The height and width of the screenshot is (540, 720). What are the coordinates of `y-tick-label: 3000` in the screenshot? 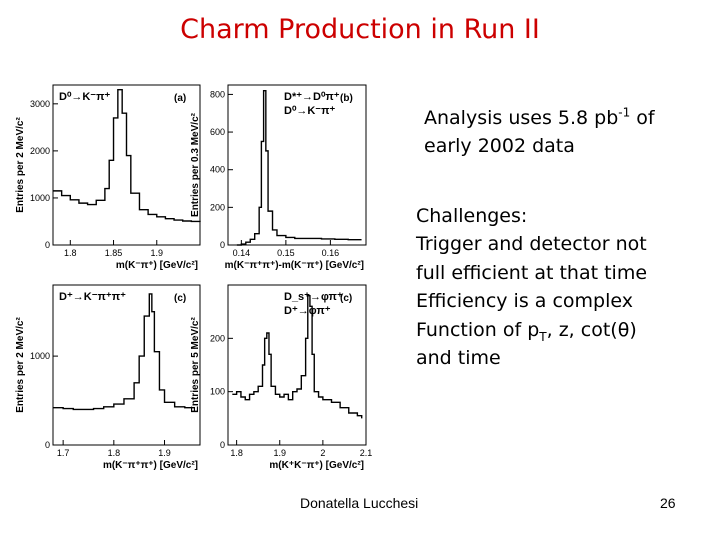 It's located at (40, 104).